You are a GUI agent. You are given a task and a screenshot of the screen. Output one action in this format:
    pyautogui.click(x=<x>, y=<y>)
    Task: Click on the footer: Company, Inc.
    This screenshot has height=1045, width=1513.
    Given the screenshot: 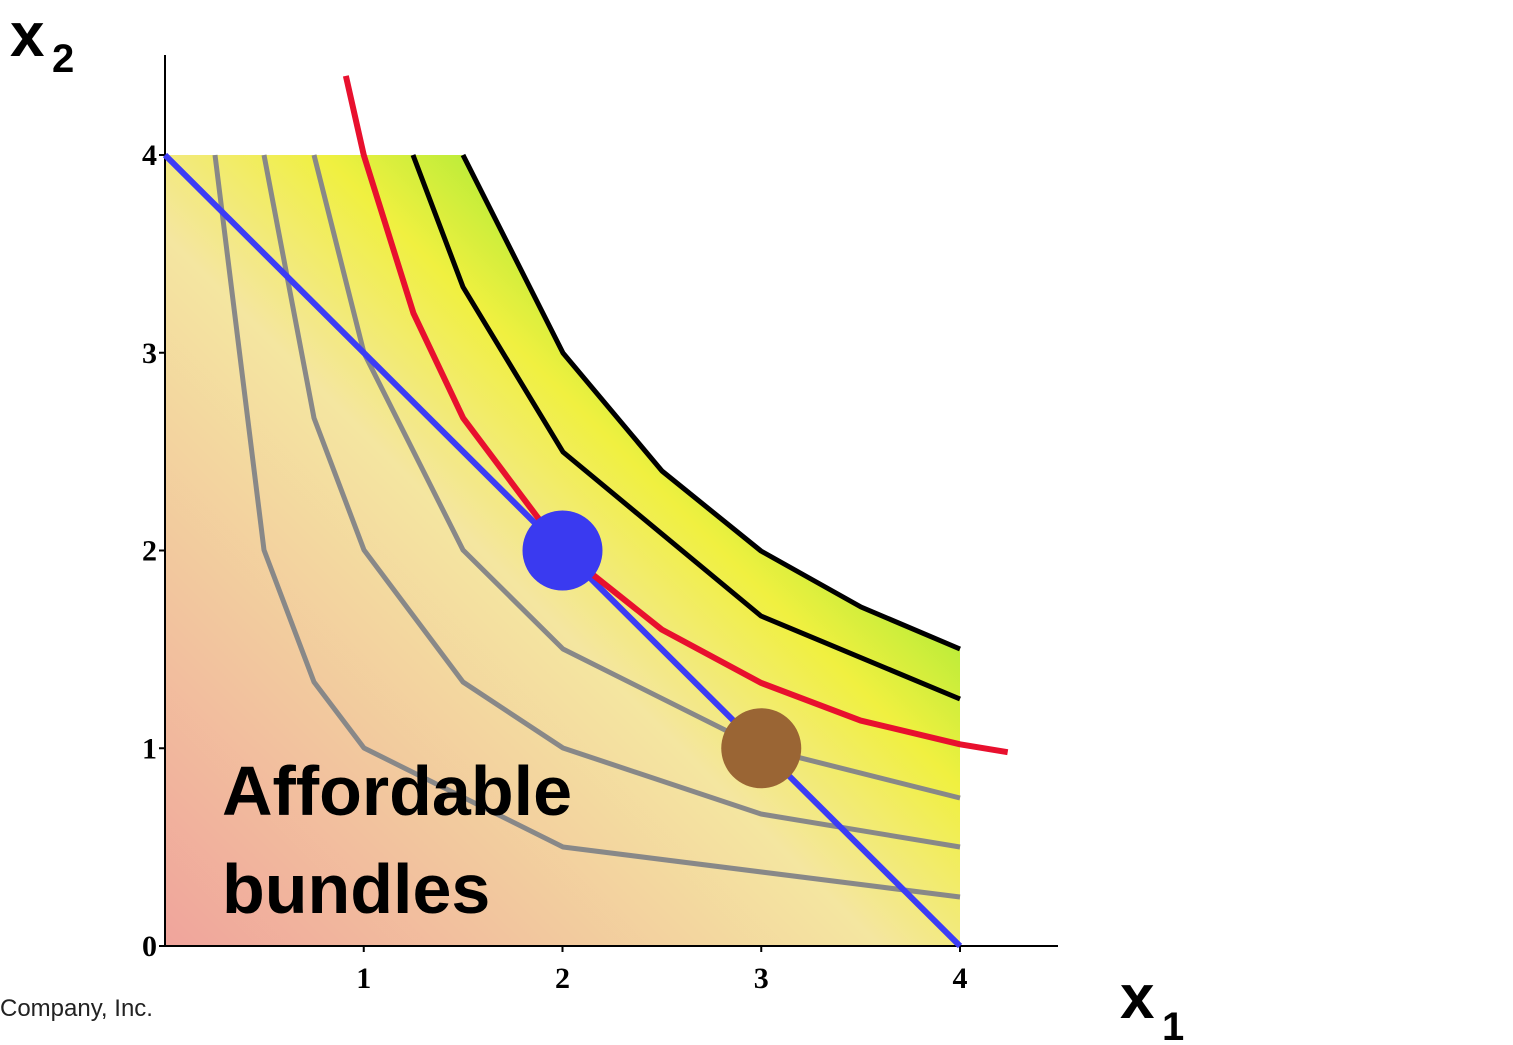 What is the action you would take?
    pyautogui.click(x=76, y=1008)
    